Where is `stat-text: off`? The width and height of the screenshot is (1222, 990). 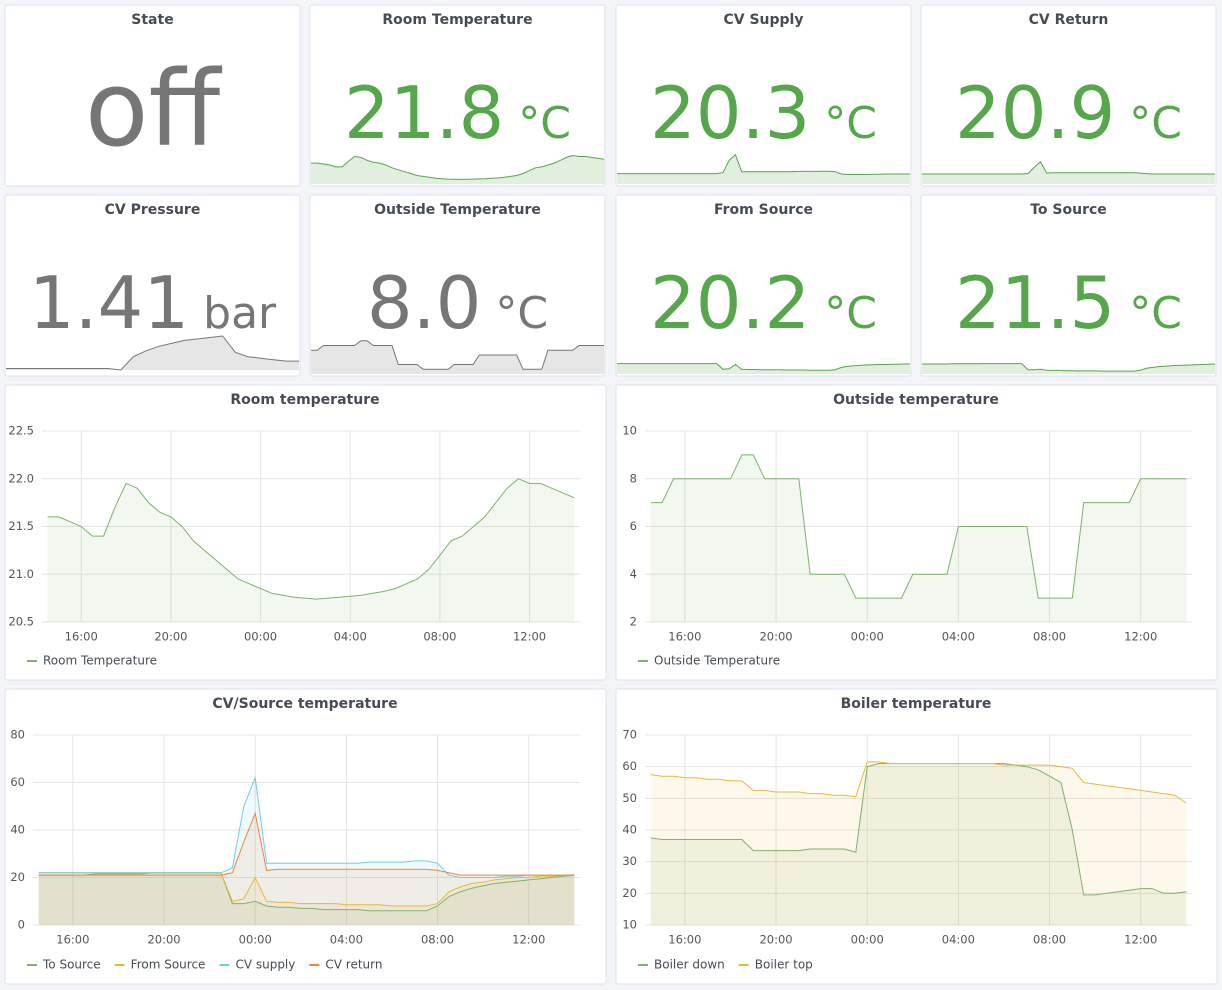
stat-text: off is located at coordinates (154, 109).